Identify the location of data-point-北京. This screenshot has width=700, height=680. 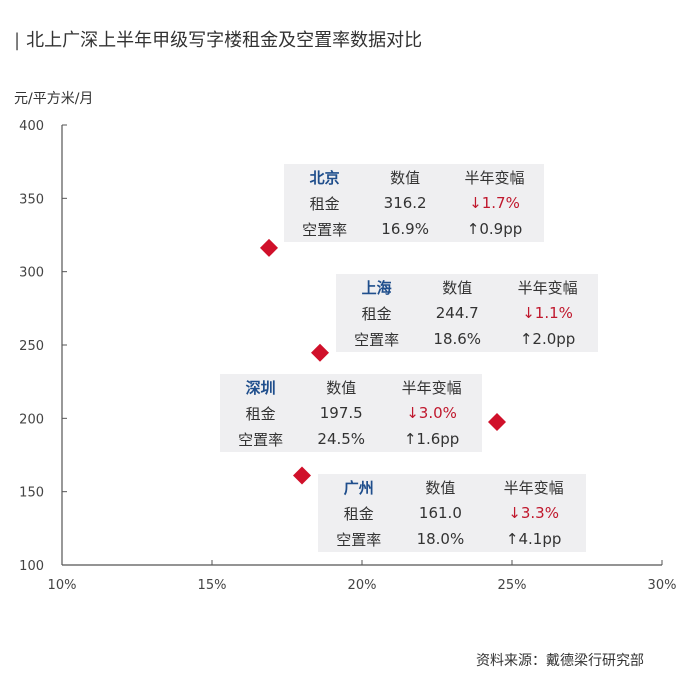
(269, 247).